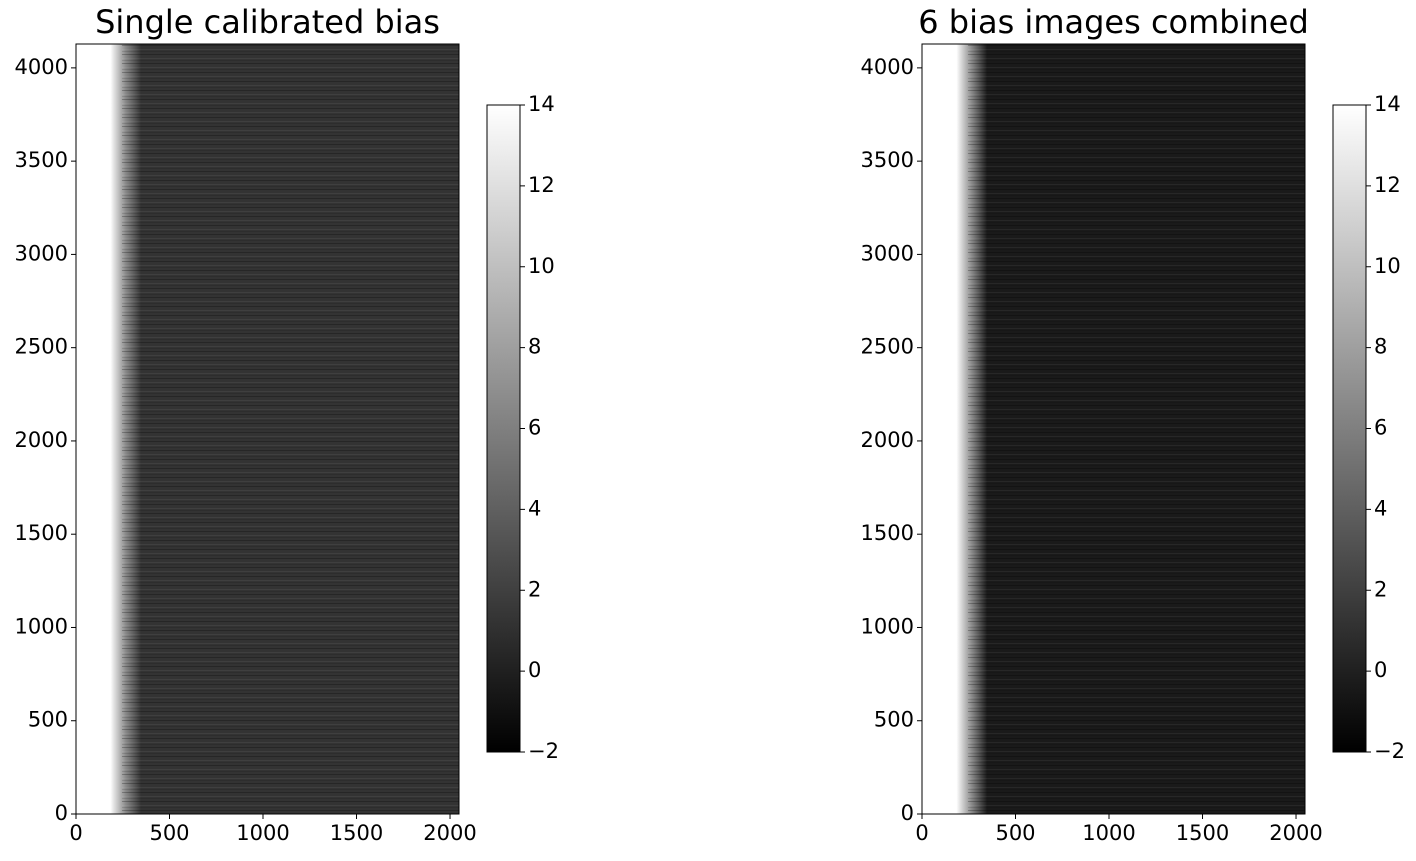 This screenshot has width=1416, height=861. I want to click on chart-title: Single calibrated bias, so click(267, 22).